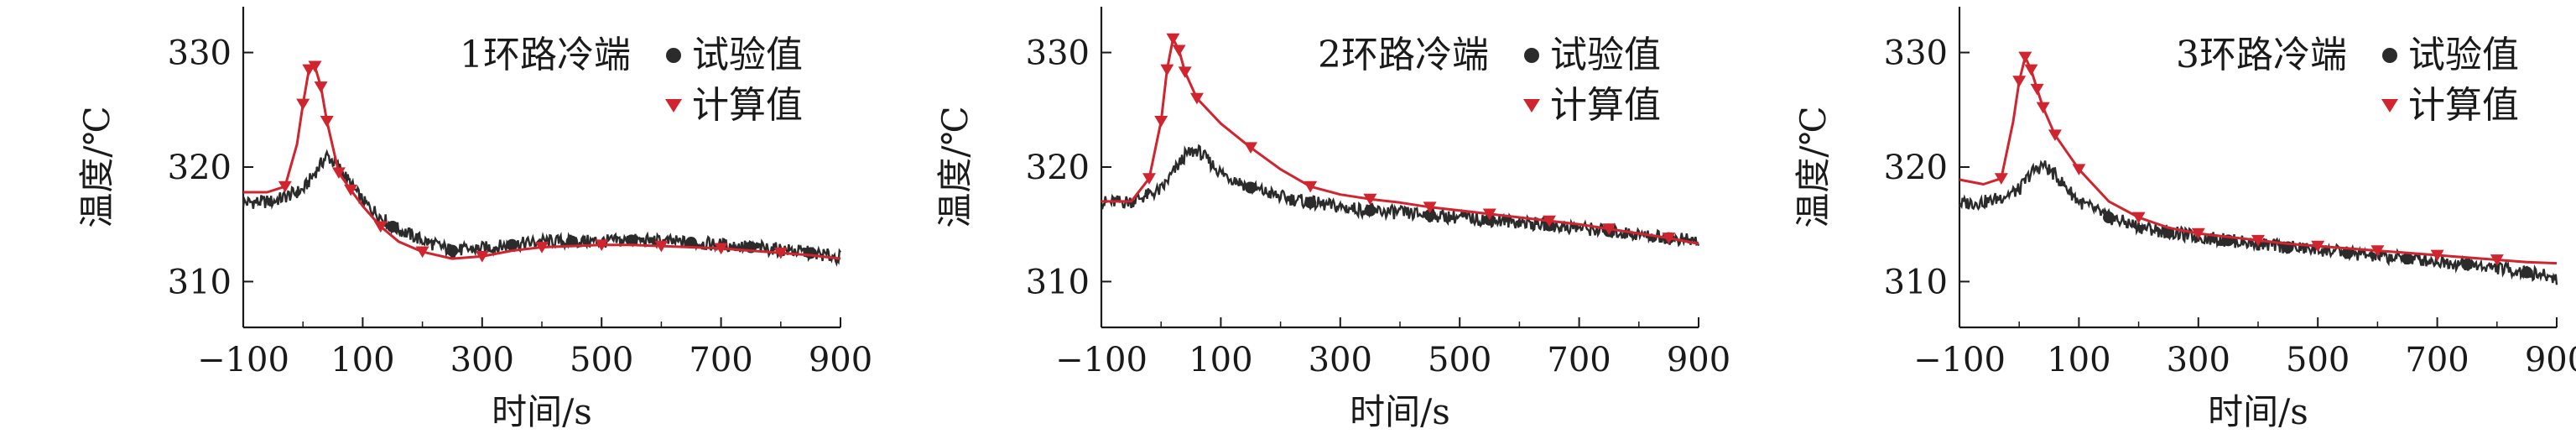 This screenshot has height=434, width=2576. I want to click on calculation-series-line, so click(2258, 160).